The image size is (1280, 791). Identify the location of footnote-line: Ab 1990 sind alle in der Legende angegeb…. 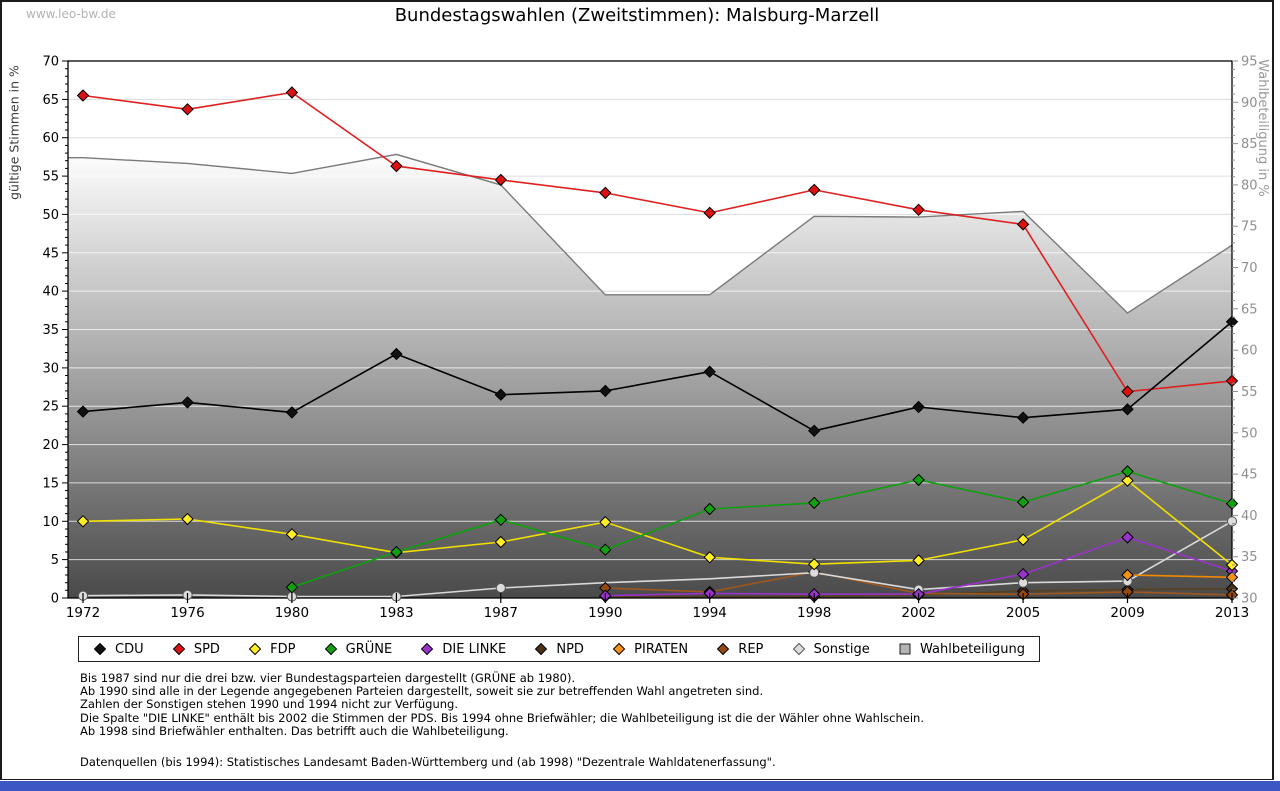
(422, 691).